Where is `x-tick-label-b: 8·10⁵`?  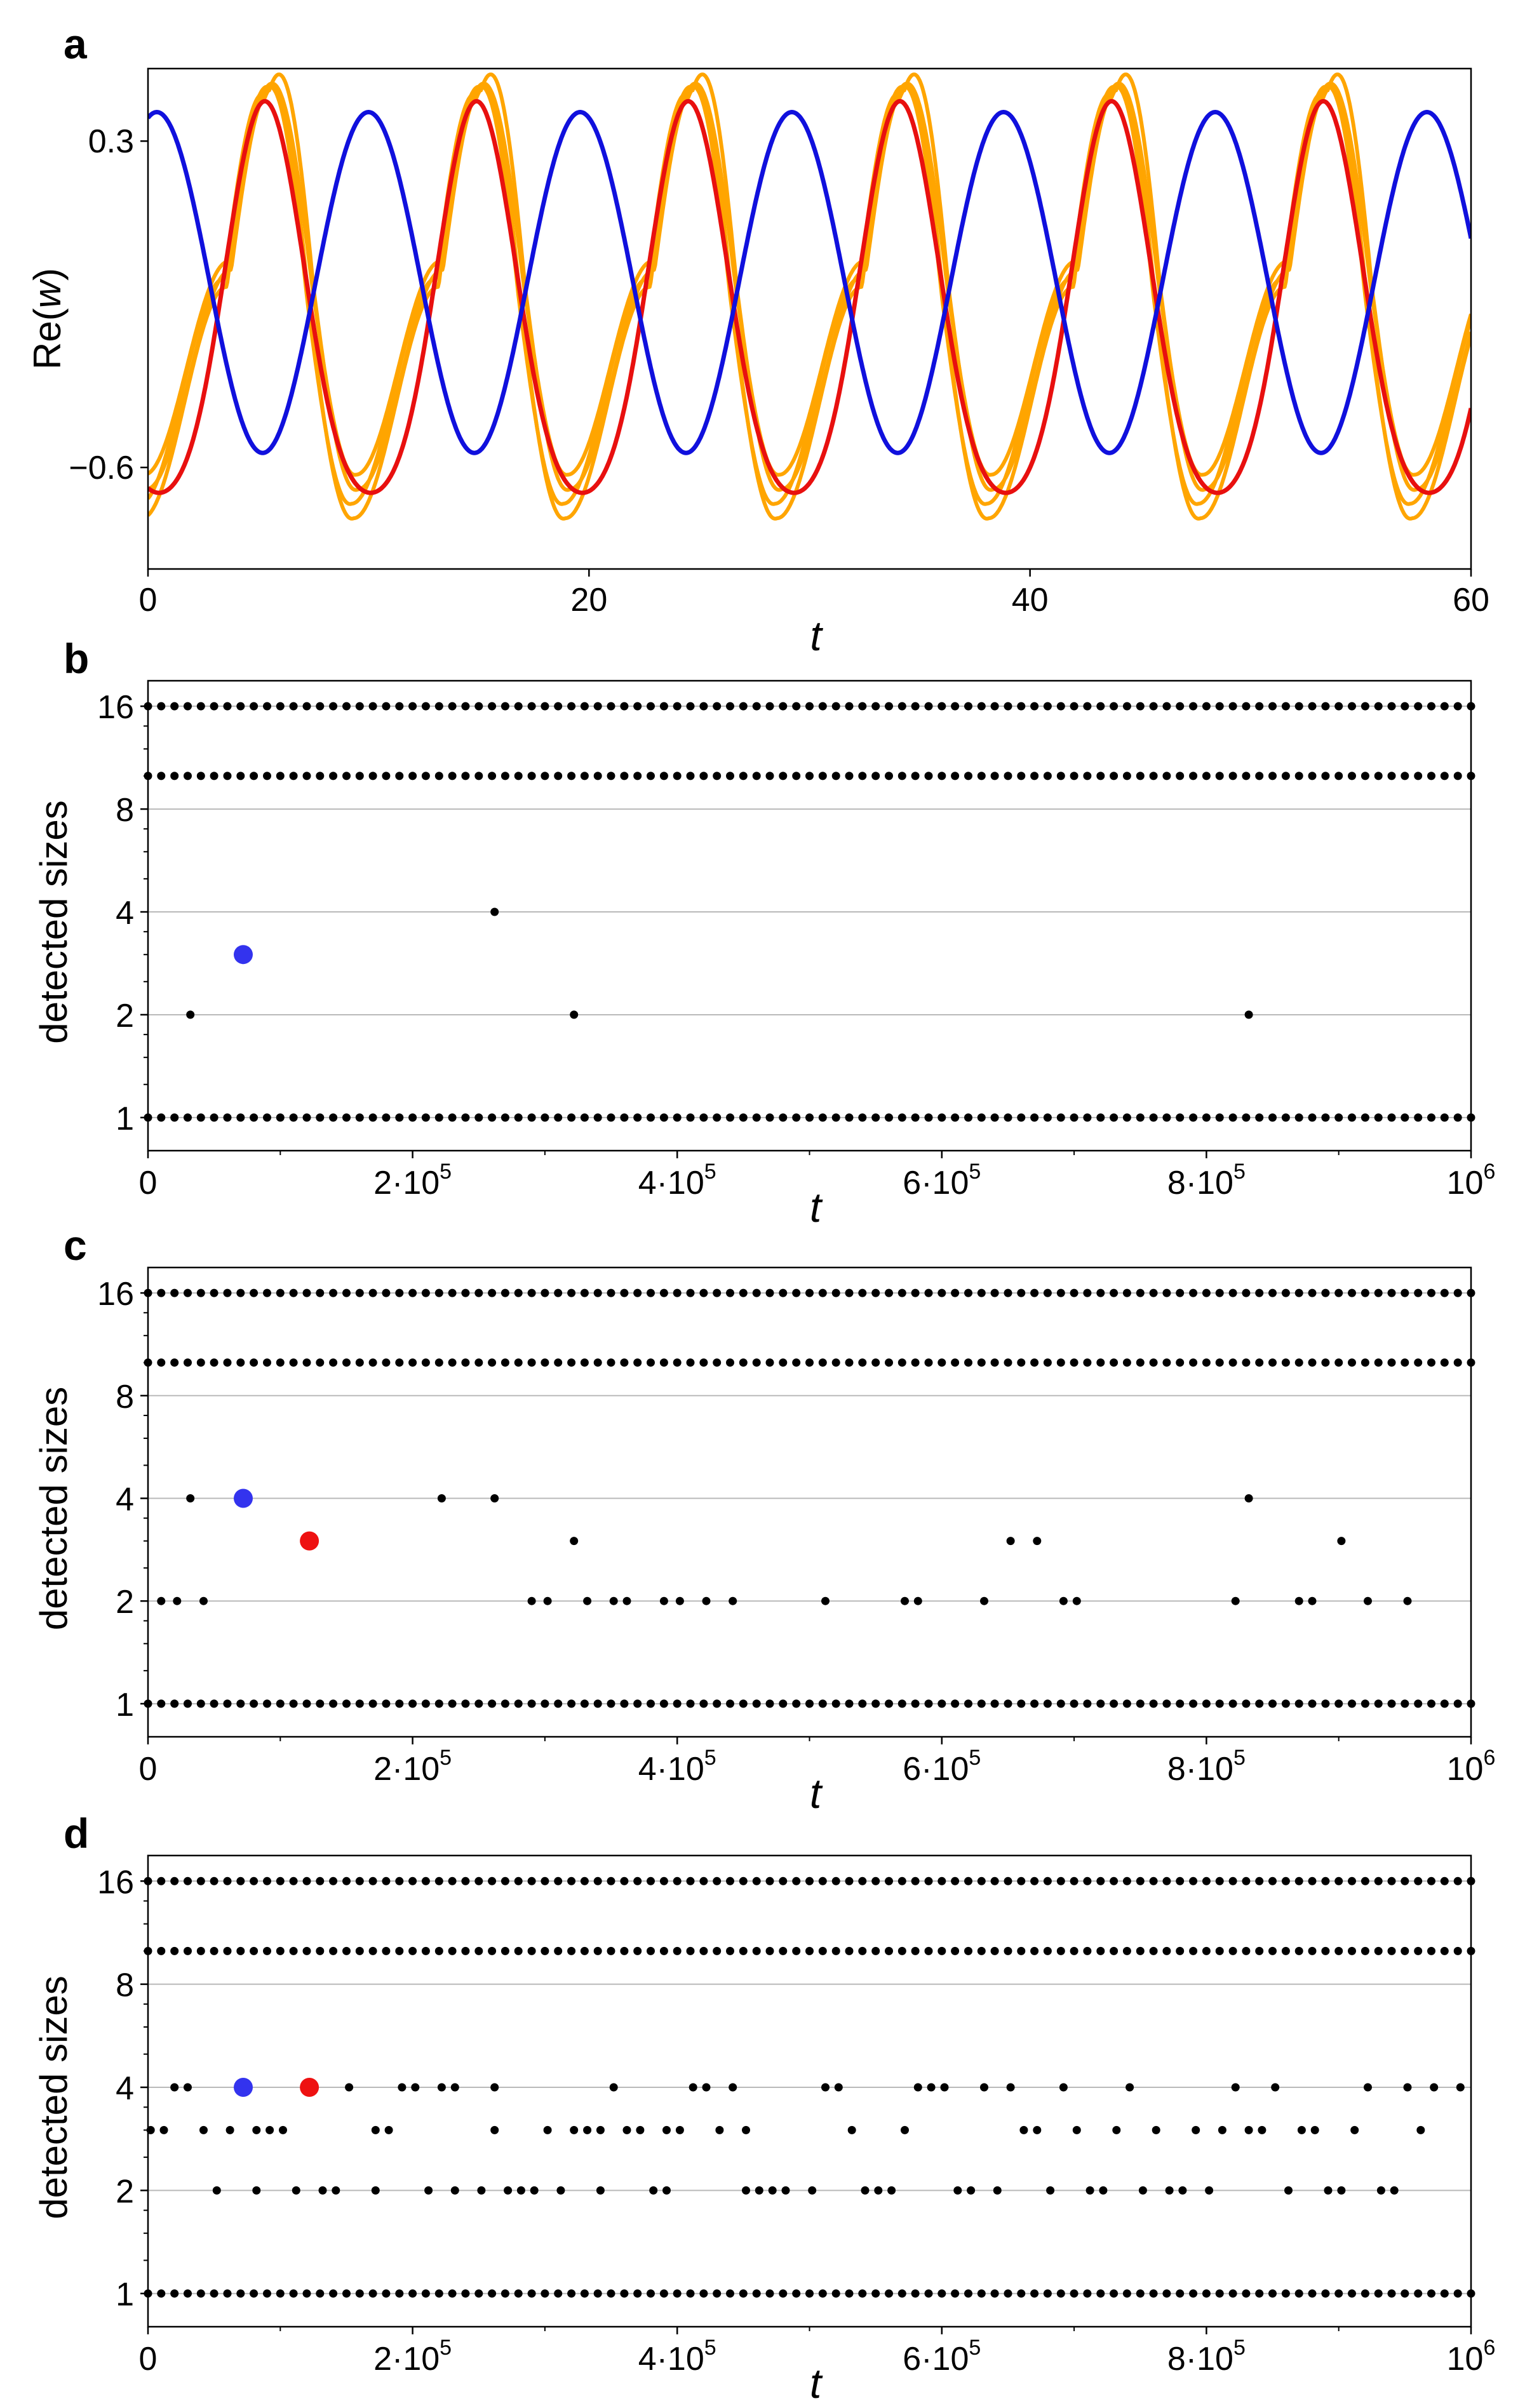 x-tick-label-b: 8·10⁵ is located at coordinates (1206, 1181).